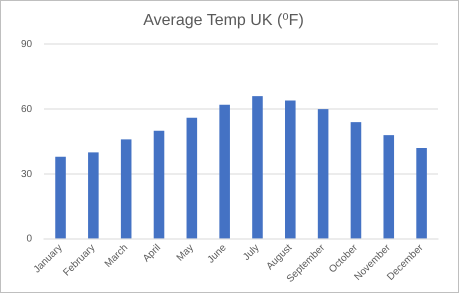 The image size is (459, 293). Describe the element at coordinates (223, 21) in the screenshot. I see `chart-title: Average Temp UK (⁰F)` at that location.